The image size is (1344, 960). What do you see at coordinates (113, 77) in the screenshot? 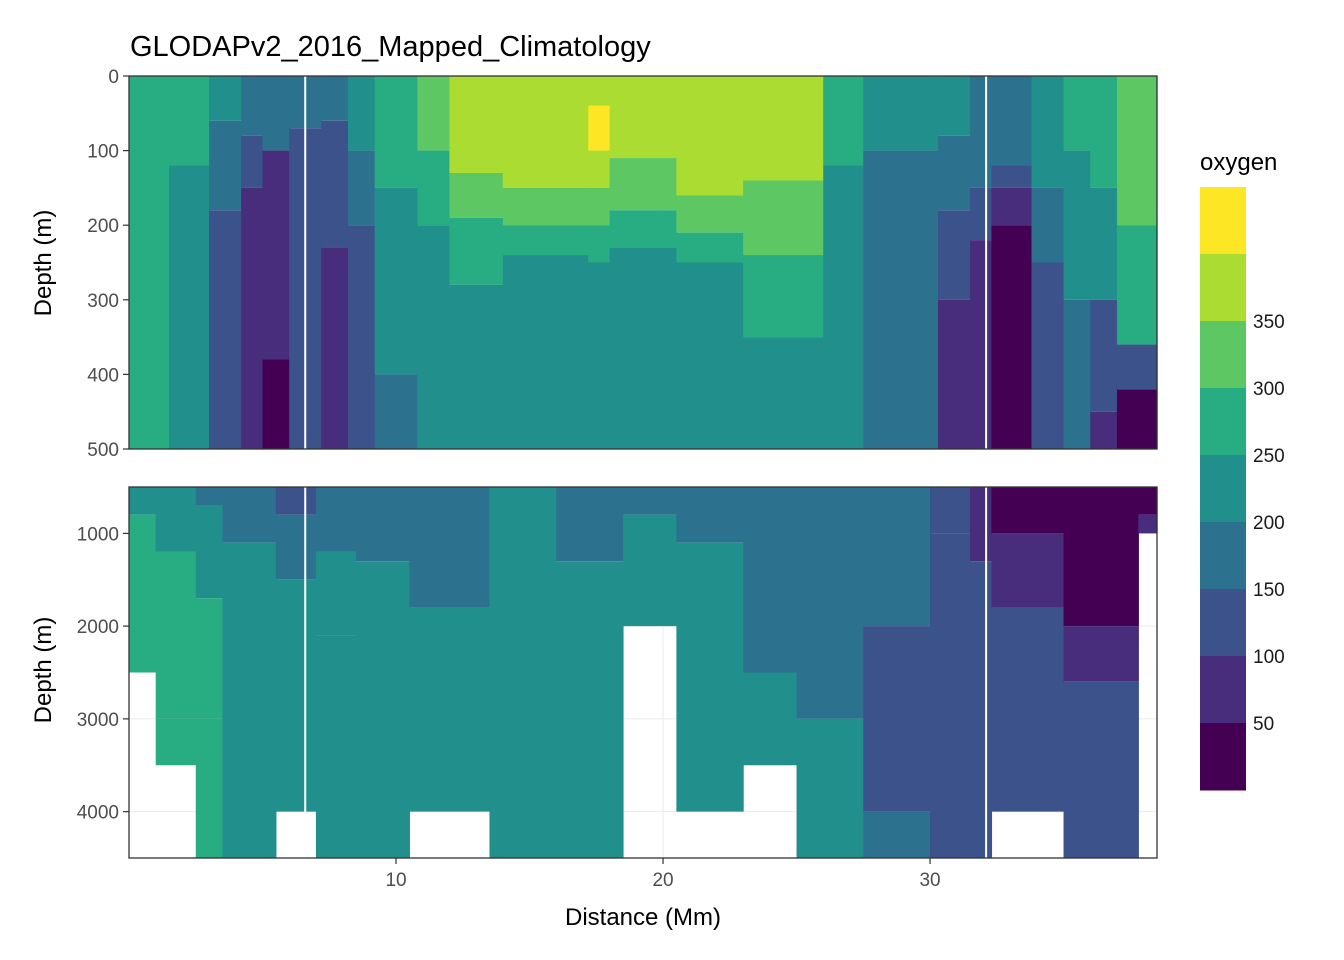
I see `y-tick-label: 0` at bounding box center [113, 77].